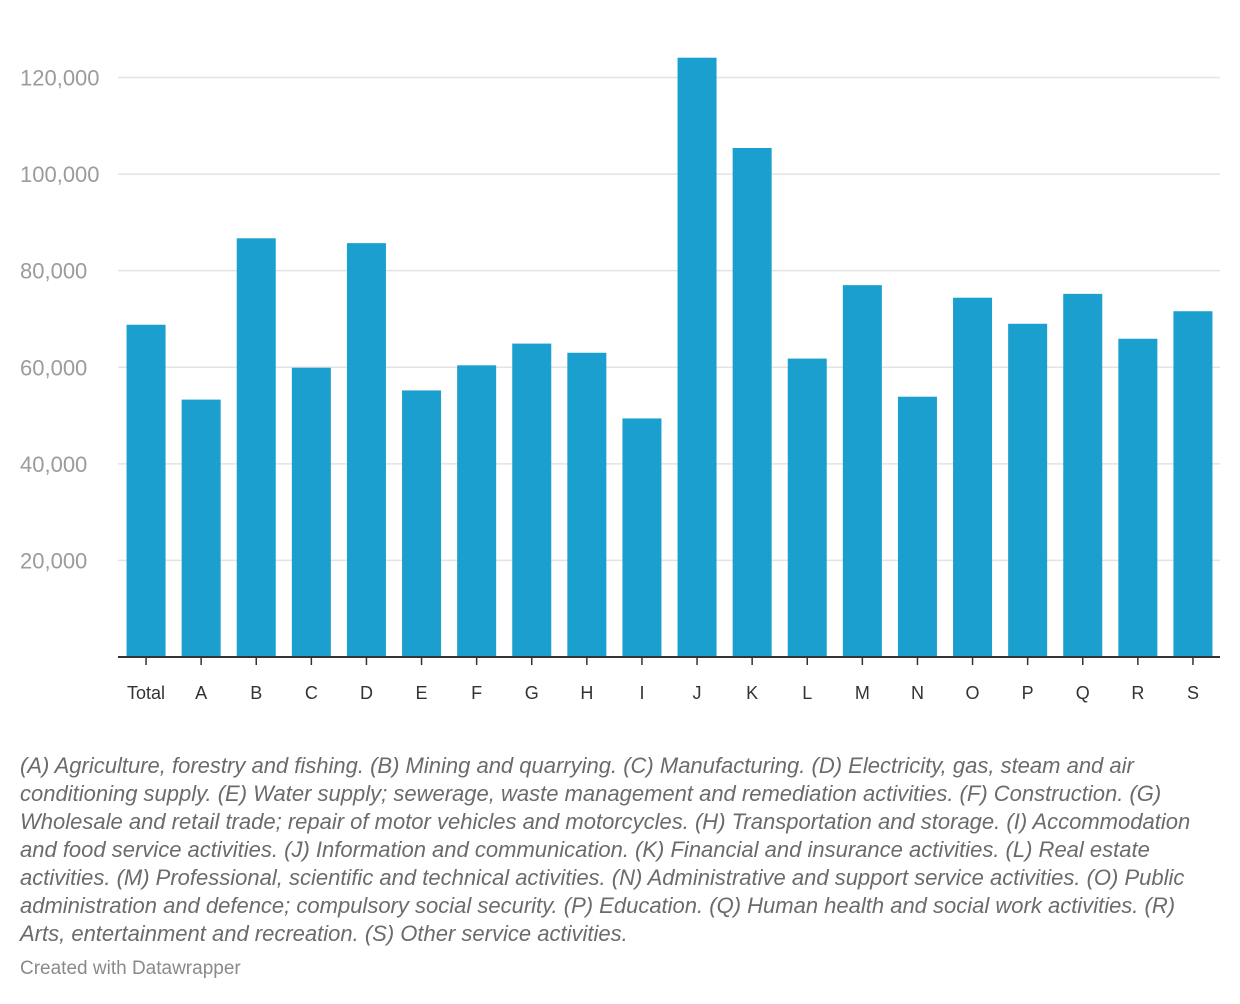 This screenshot has width=1240, height=1004. What do you see at coordinates (130, 968) in the screenshot?
I see `credit-line: Created with Datawrapper` at bounding box center [130, 968].